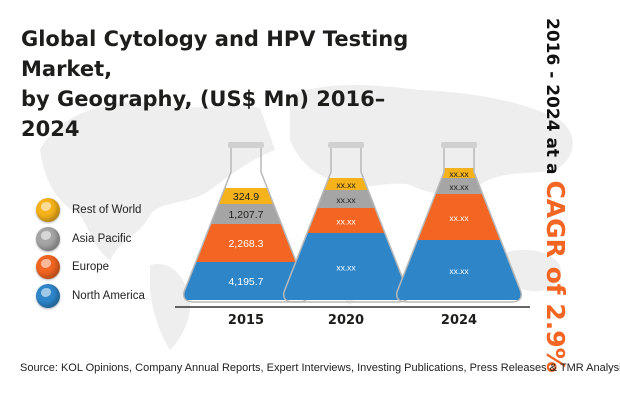  Describe the element at coordinates (107, 210) in the screenshot. I see `legend-label: Rest of World` at that location.